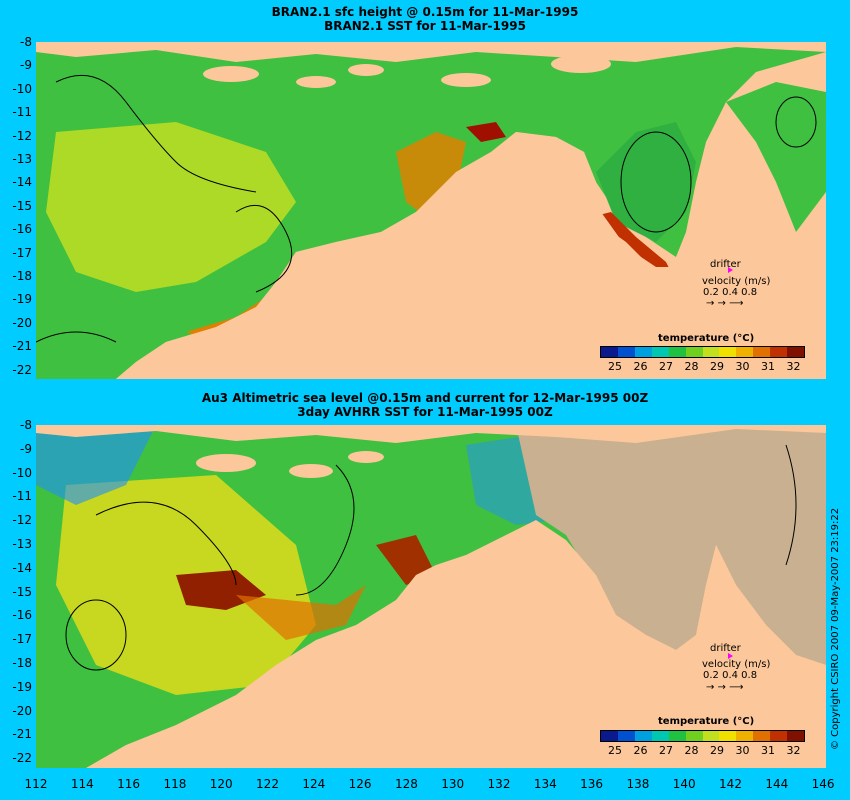 Image resolution: width=850 pixels, height=800 pixels. What do you see at coordinates (730, 784) in the screenshot?
I see `x-tick-label: 142` at bounding box center [730, 784].